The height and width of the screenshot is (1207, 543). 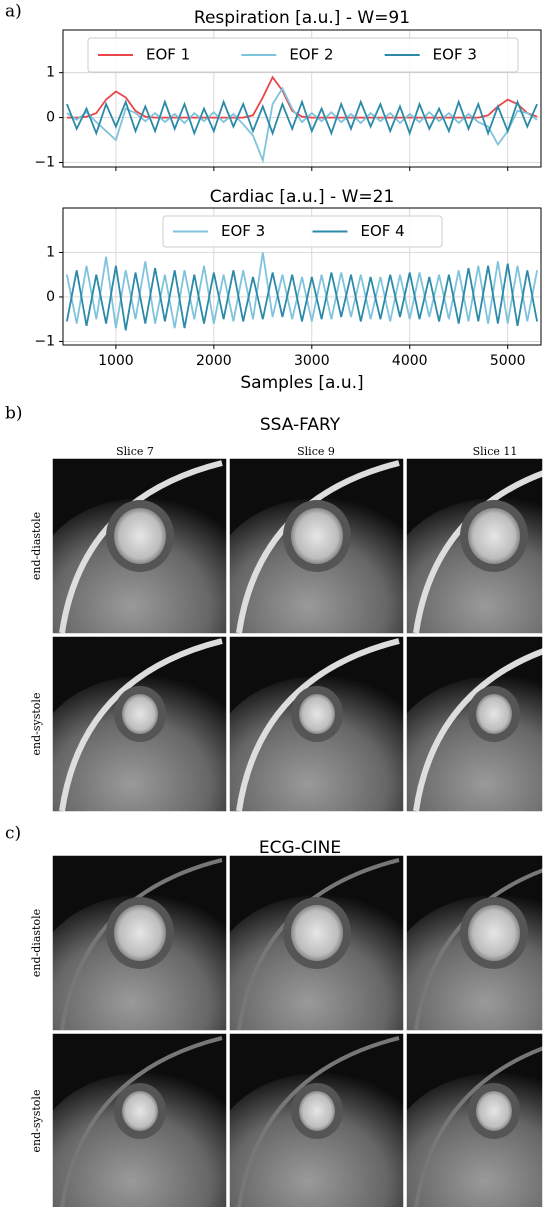 I want to click on panel-label: c), so click(x=13, y=834).